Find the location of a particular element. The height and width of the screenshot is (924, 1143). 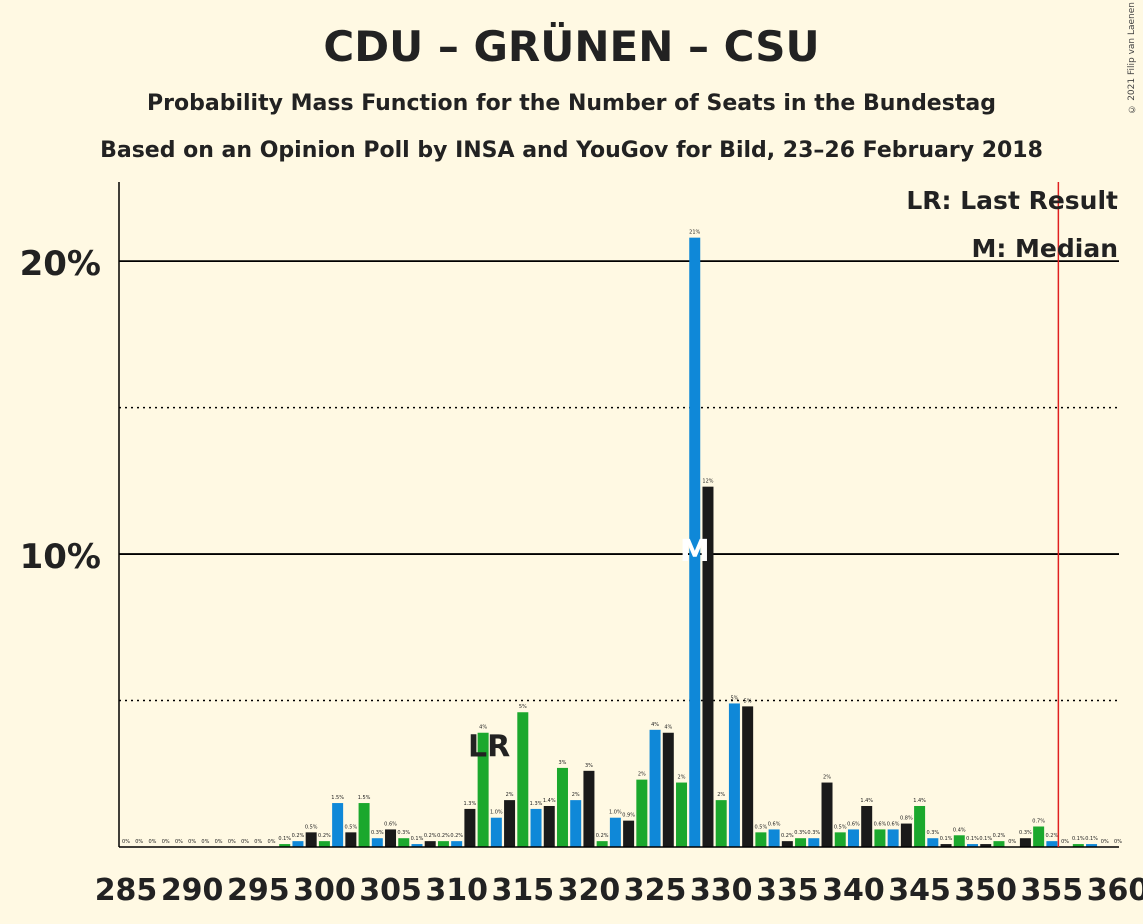

legend-median: M: Median is located at coordinates (1044, 248).